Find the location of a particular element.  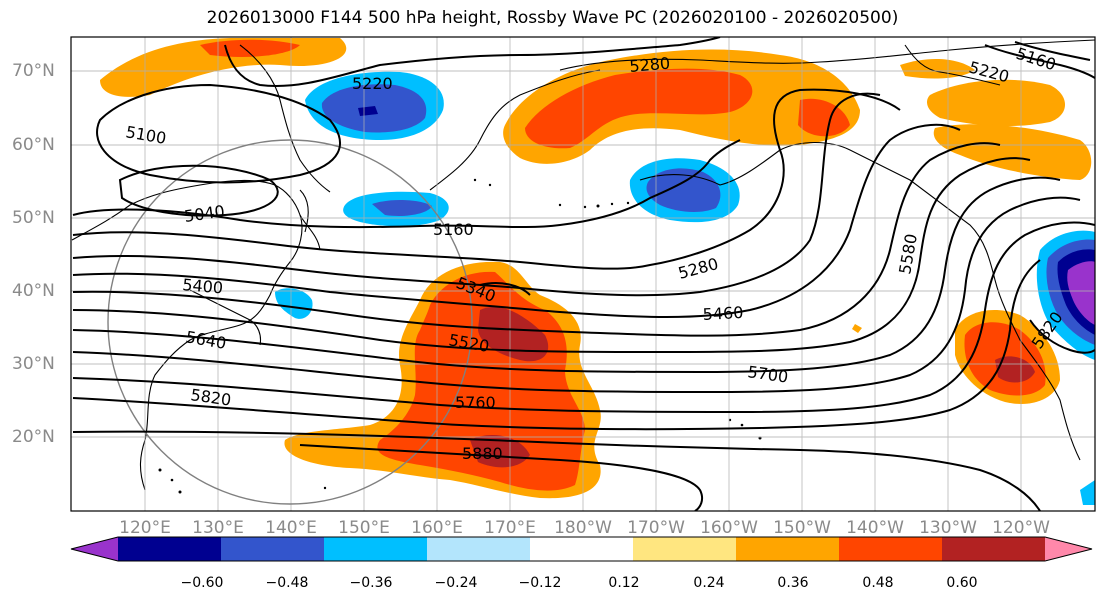

colorbar-extend-min is located at coordinates (94, 549).